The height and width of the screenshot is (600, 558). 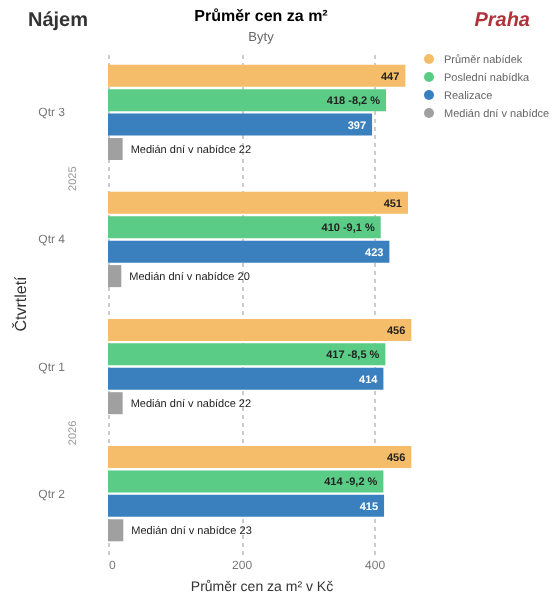 I want to click on text: Nájem, so click(x=58, y=21).